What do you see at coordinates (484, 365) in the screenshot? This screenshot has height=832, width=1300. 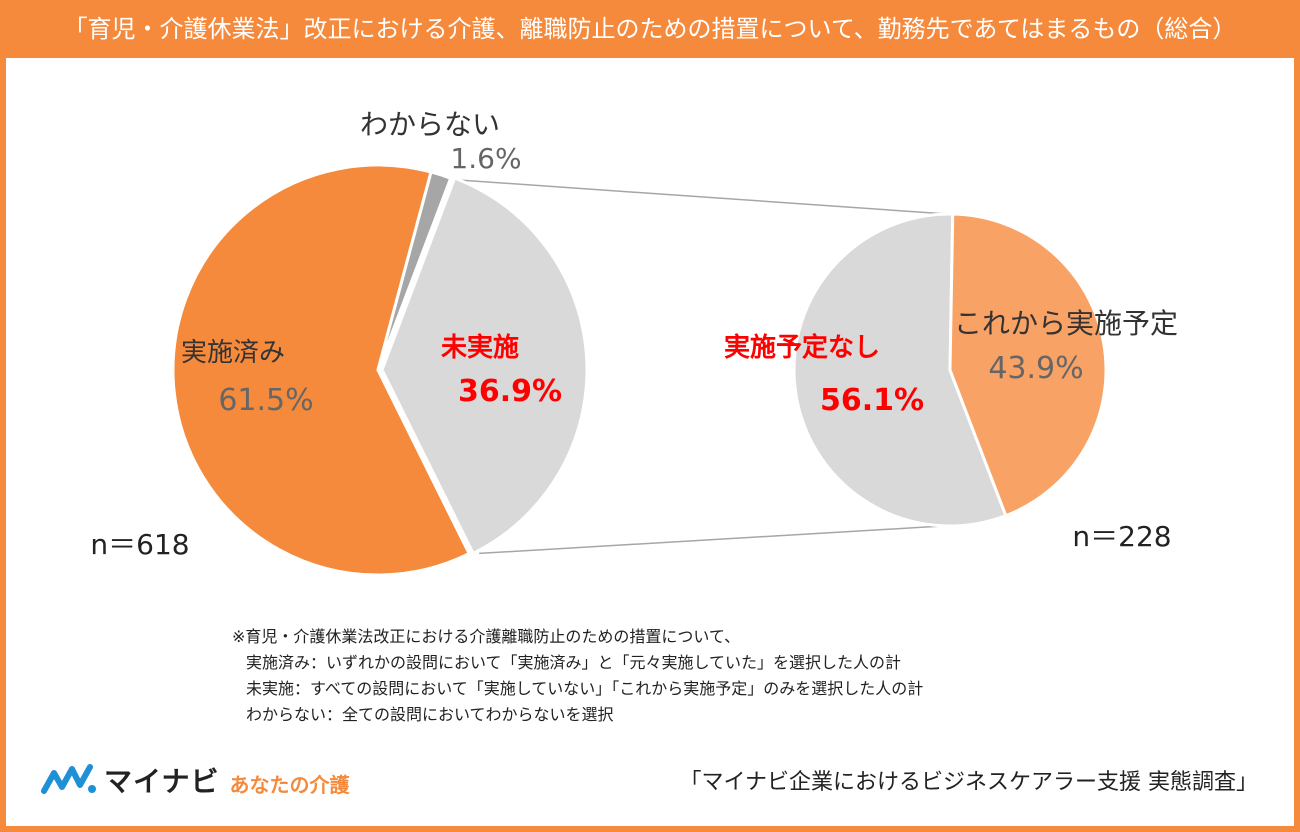 I see `pie-slice-not-implemented` at bounding box center [484, 365].